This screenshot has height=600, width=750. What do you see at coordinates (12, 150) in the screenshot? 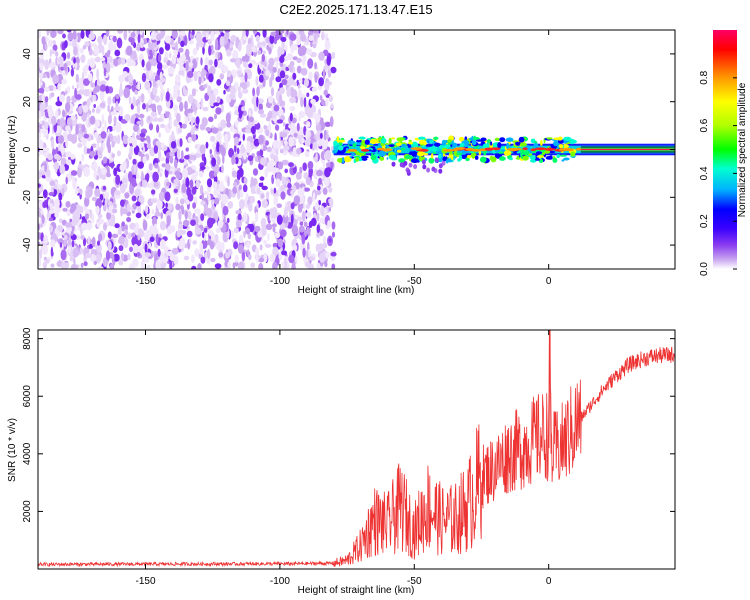
I see `spectrogram-ylabel: Frequency (Hz)` at bounding box center [12, 150].